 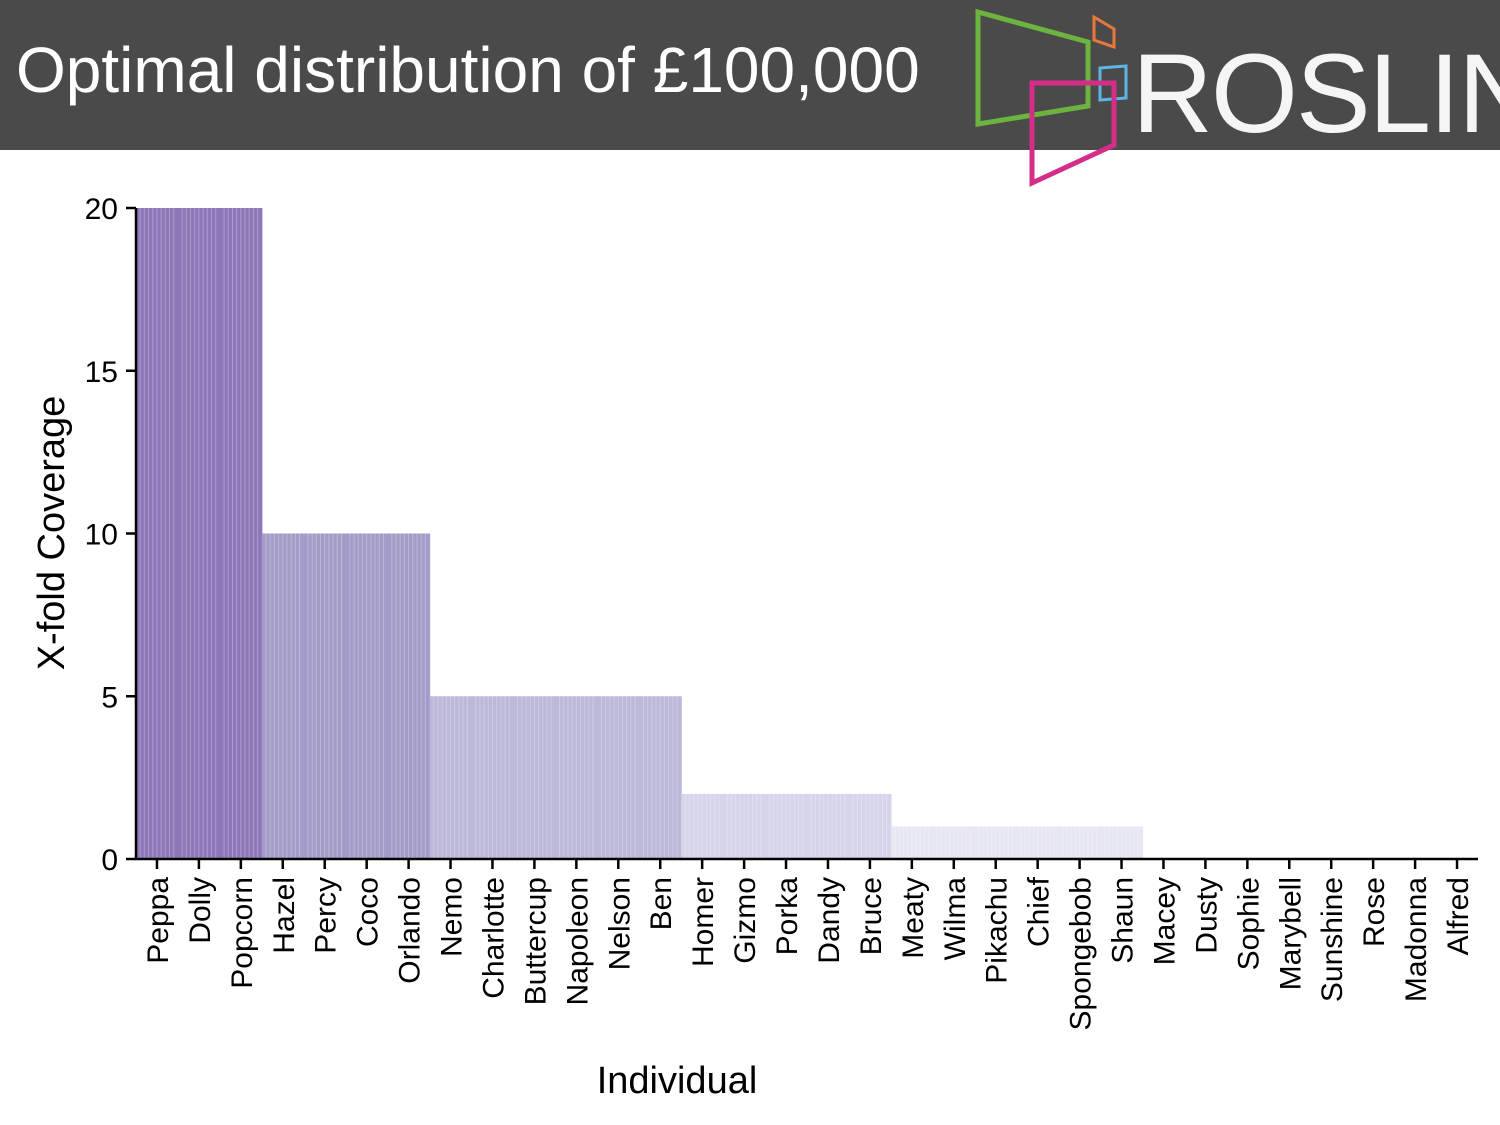 I want to click on bar-spongebob, so click(x=1080, y=842).